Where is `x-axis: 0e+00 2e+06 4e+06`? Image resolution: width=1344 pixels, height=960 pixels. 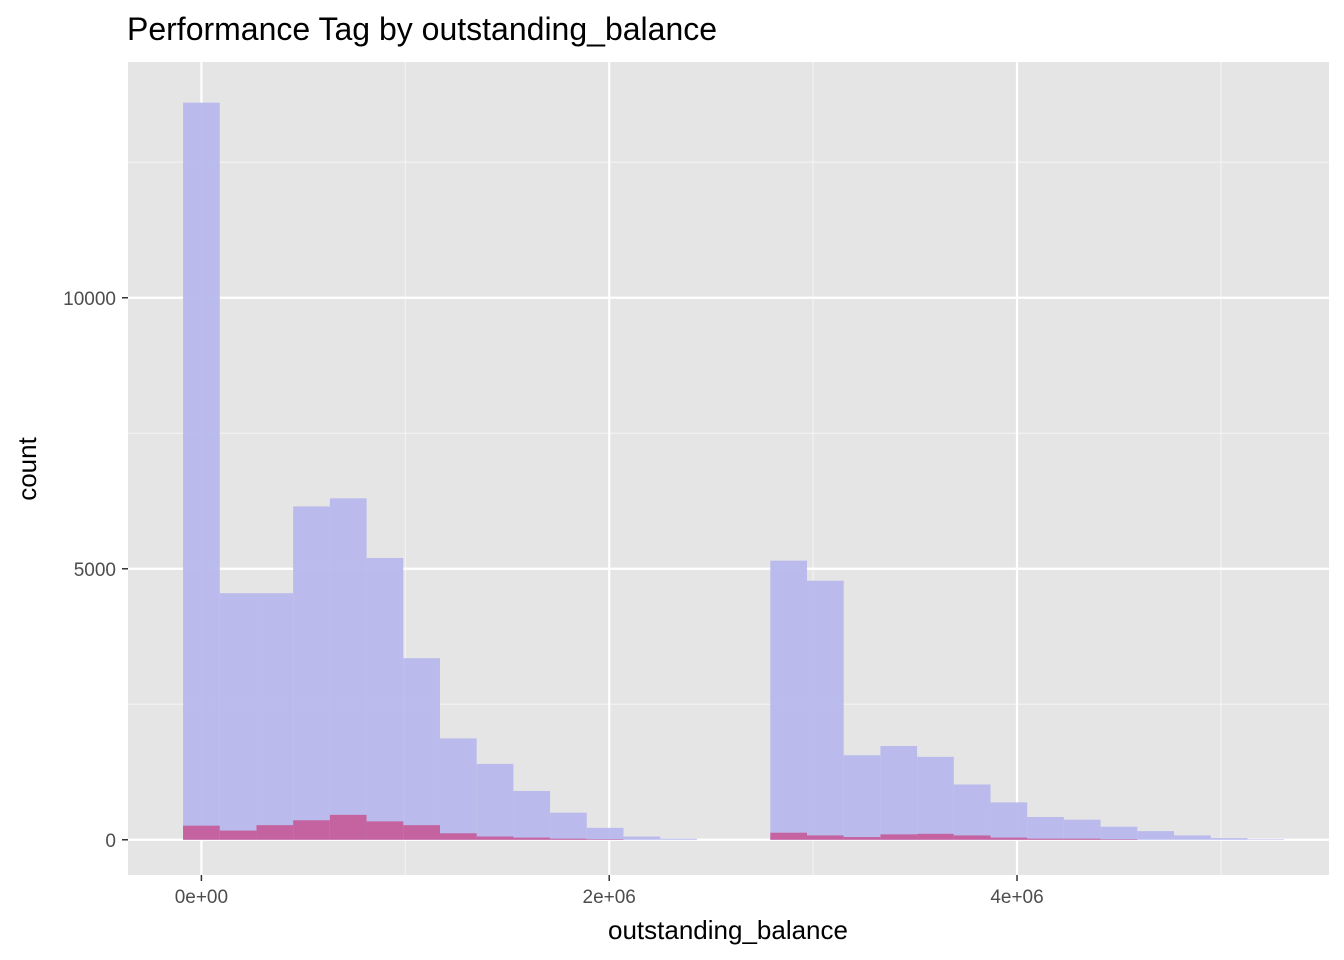
x-axis: 0e+00 2e+06 4e+06 is located at coordinates (609, 891).